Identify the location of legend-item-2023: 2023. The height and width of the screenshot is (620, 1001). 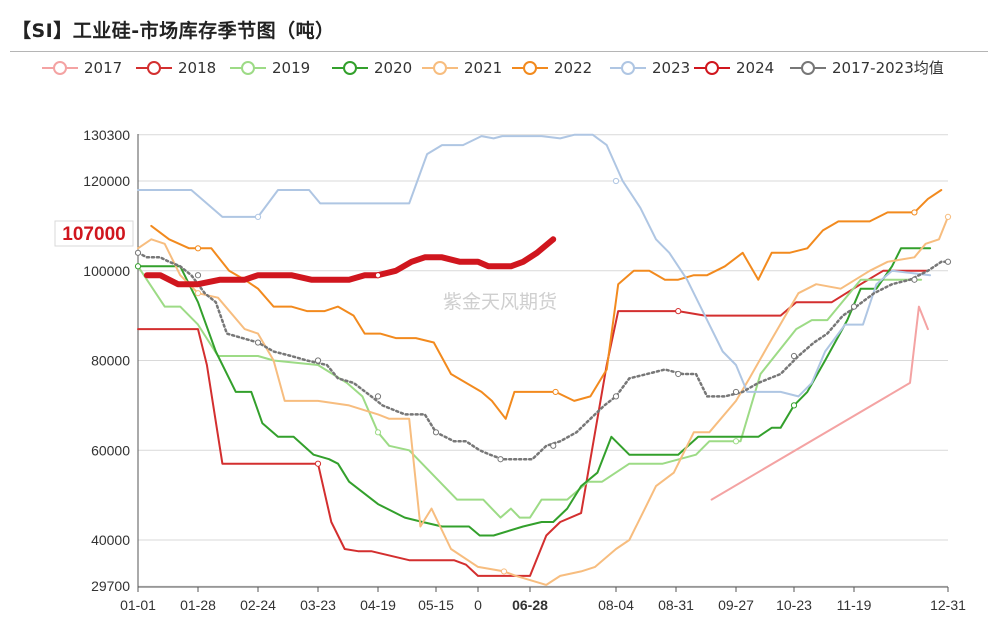
(650, 68).